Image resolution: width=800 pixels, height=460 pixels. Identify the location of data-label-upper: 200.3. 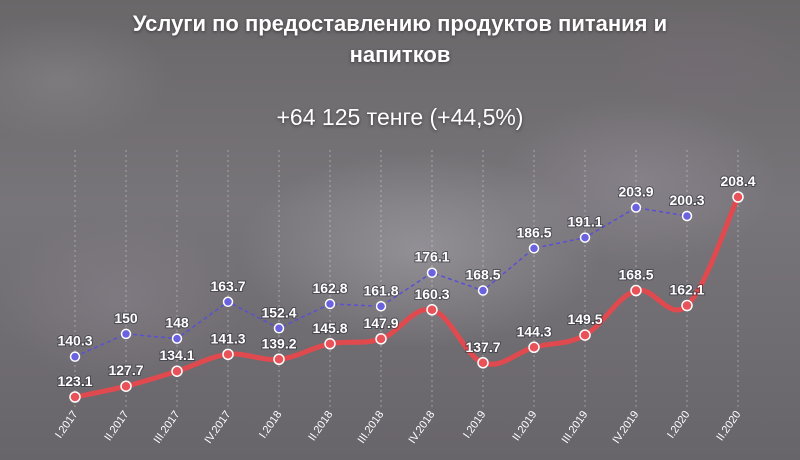
(686, 200).